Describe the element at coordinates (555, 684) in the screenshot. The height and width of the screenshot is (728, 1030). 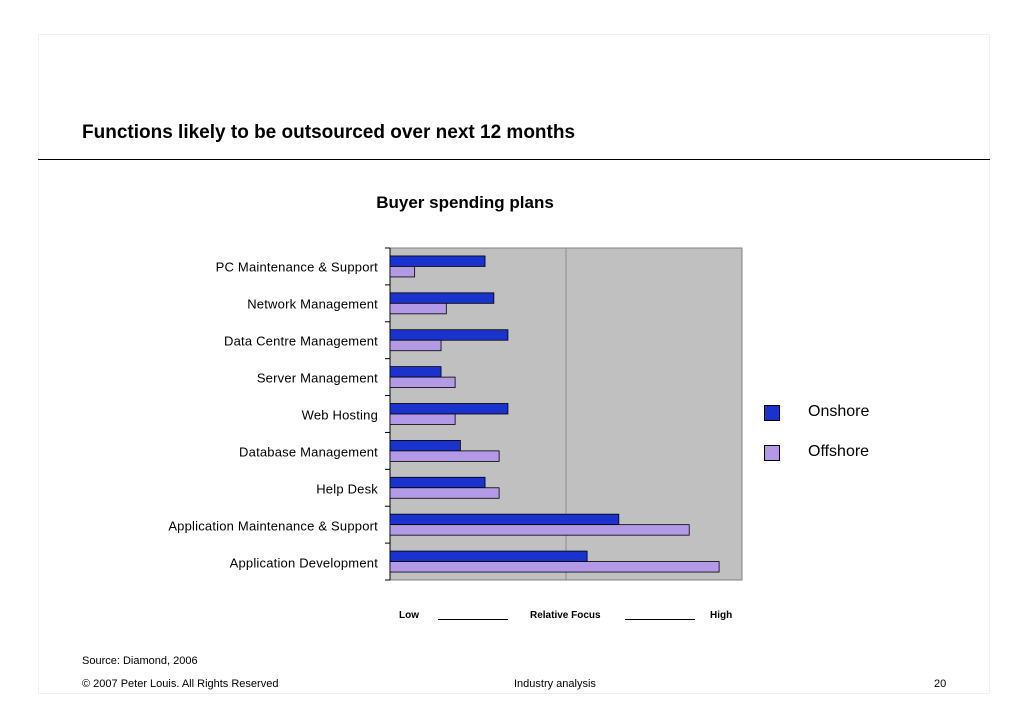
I see `footer-section-name: Industry analysis` at that location.